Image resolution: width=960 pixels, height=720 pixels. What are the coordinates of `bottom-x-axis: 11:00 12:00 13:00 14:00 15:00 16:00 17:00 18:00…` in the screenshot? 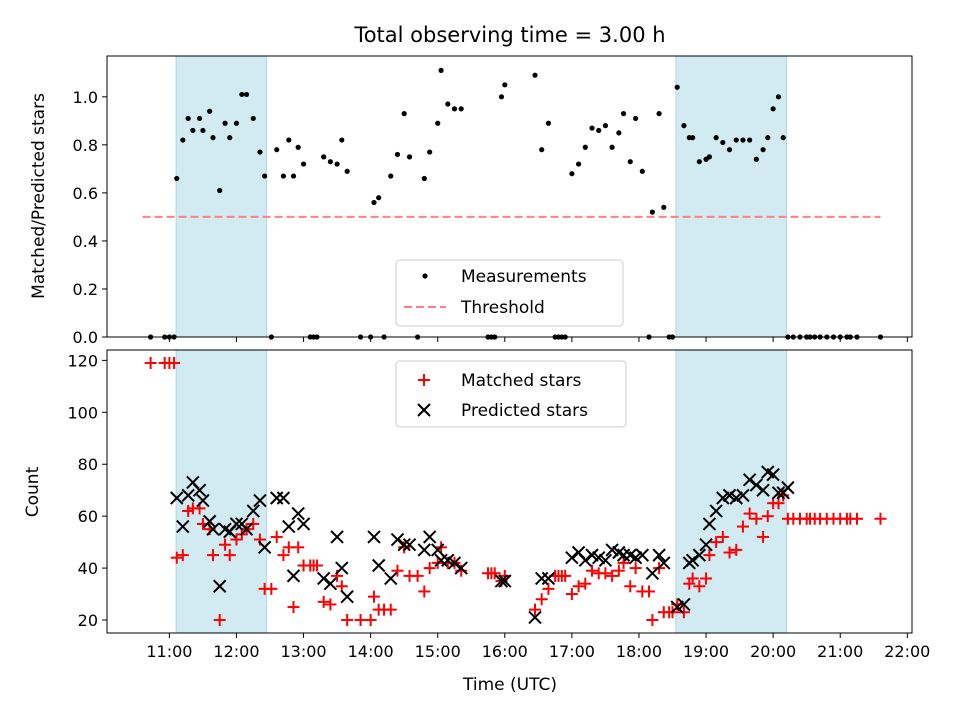 It's located at (538, 647).